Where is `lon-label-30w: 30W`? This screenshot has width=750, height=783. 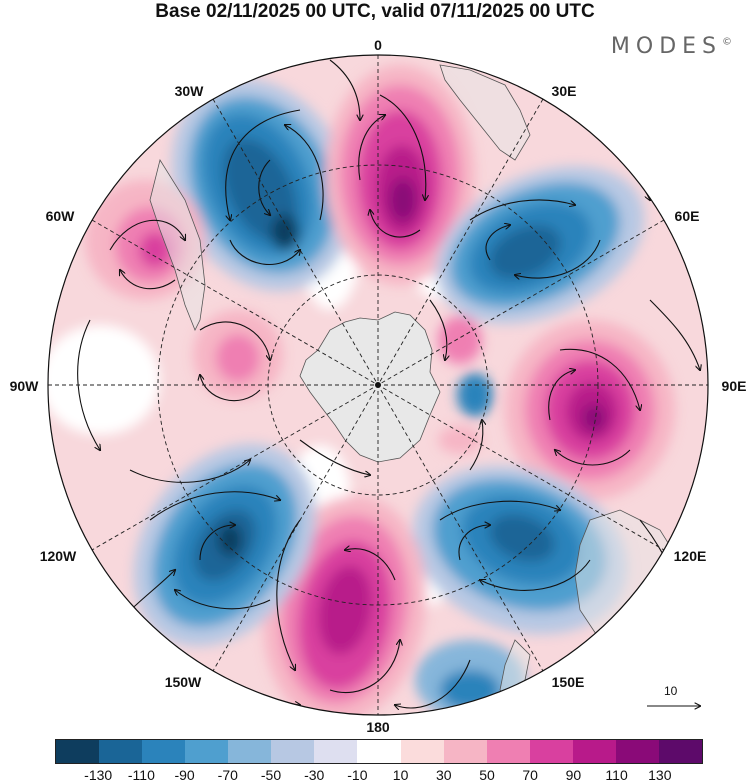
lon-label-30w: 30W is located at coordinates (190, 91).